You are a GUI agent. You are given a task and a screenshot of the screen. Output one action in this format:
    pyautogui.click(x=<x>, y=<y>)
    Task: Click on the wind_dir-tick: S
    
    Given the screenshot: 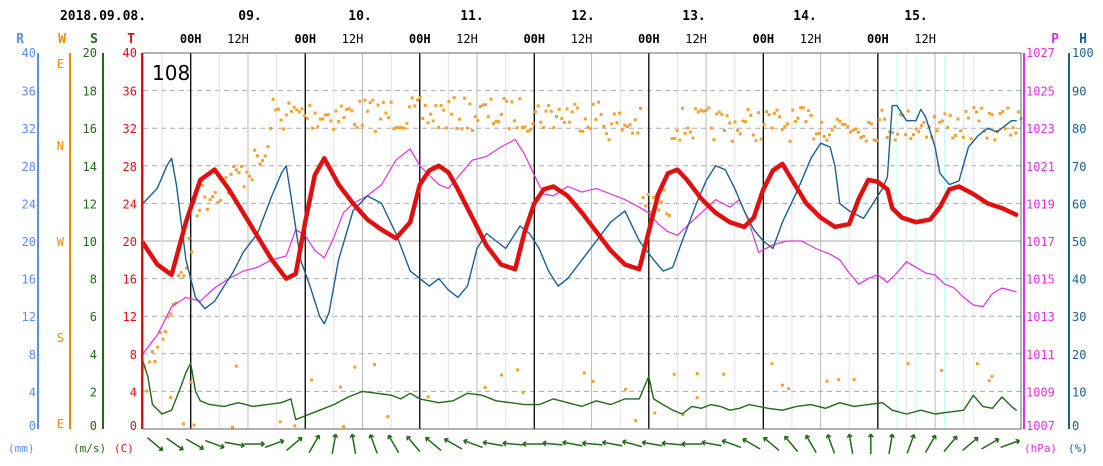 What is the action you would take?
    pyautogui.click(x=60, y=338)
    